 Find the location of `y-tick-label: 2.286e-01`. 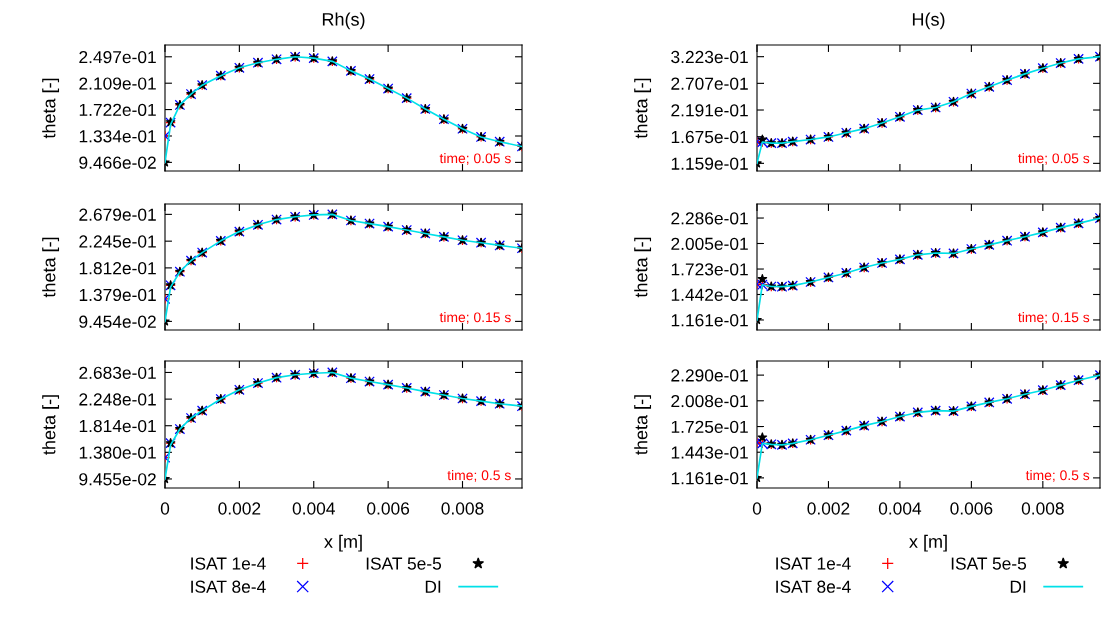

y-tick-label: 2.286e-01 is located at coordinates (709, 218).